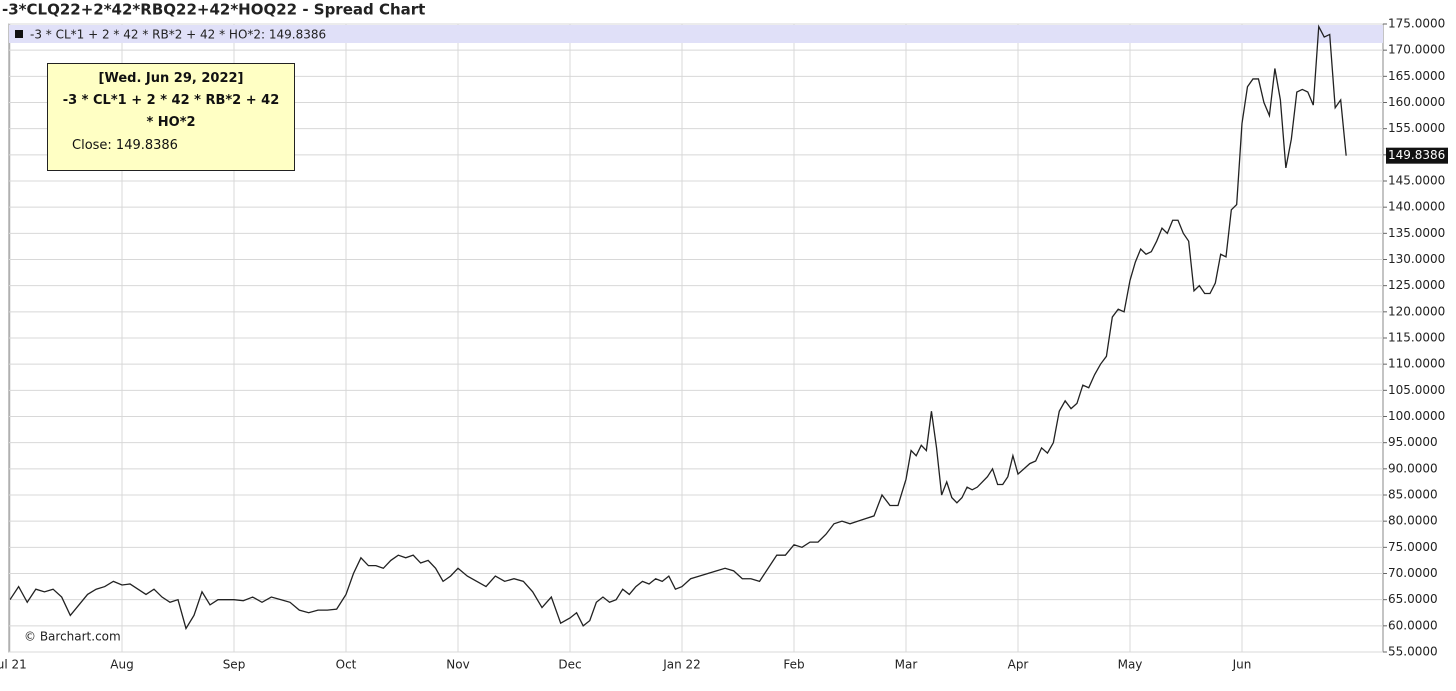  I want to click on y-tick-label: 175.0000, so click(1416, 24).